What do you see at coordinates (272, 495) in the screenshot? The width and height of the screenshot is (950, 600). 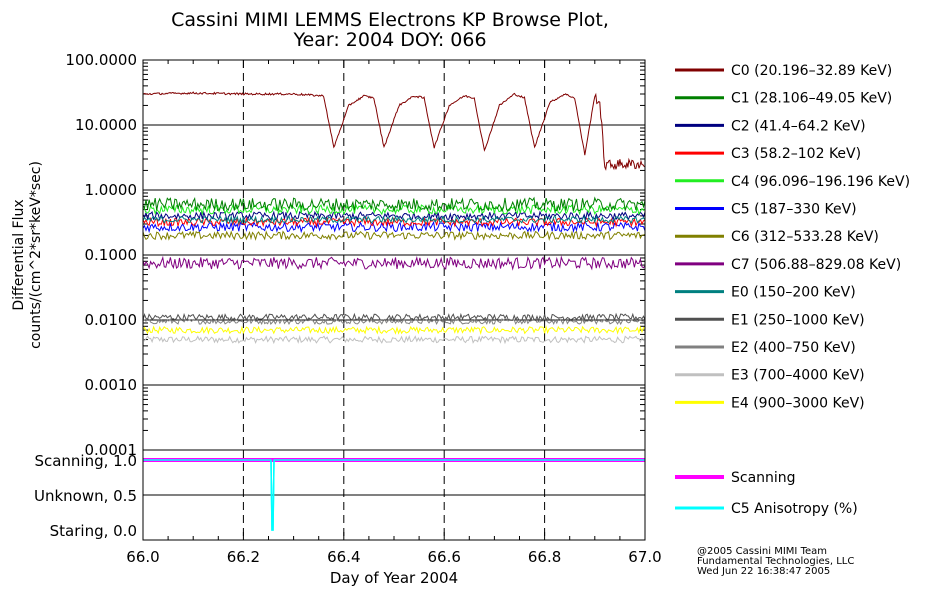 I see `anisotropy-spike` at bounding box center [272, 495].